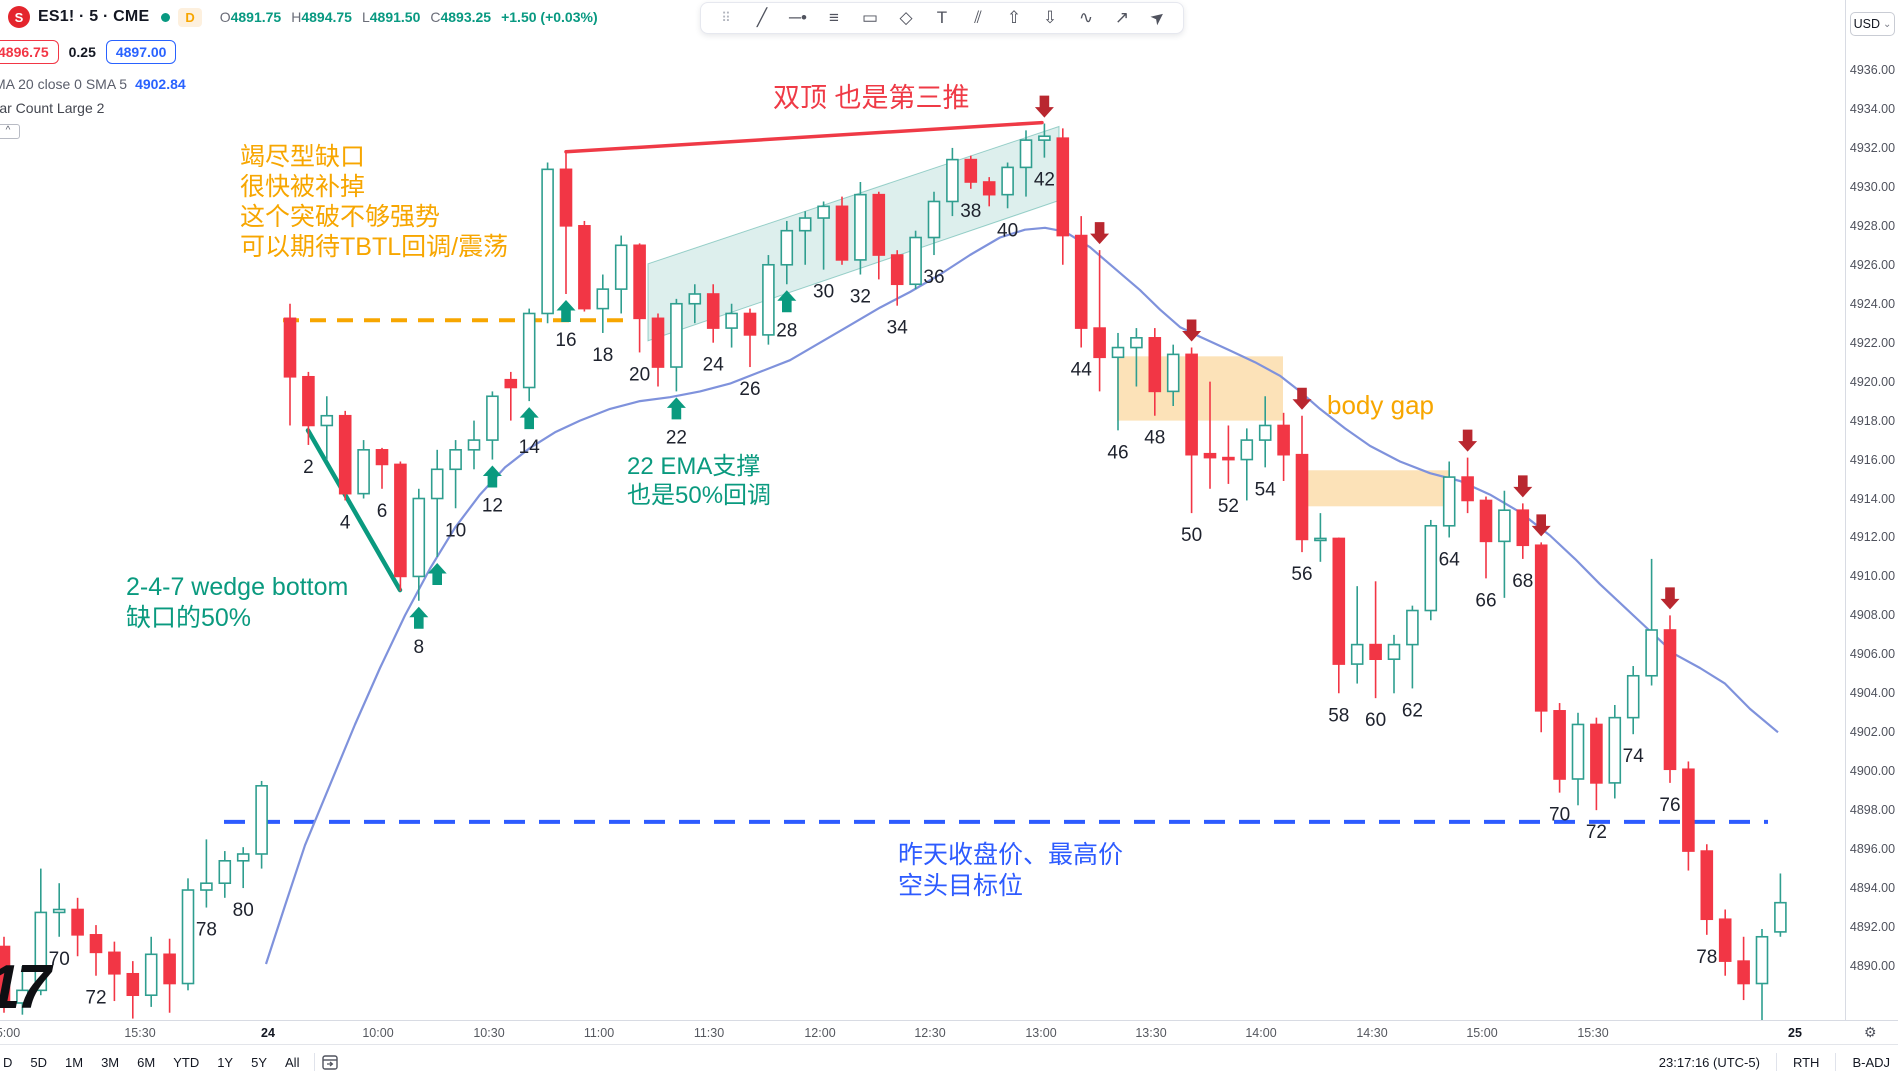  I want to click on drag-handle-icon: ⠿, so click(726, 17).